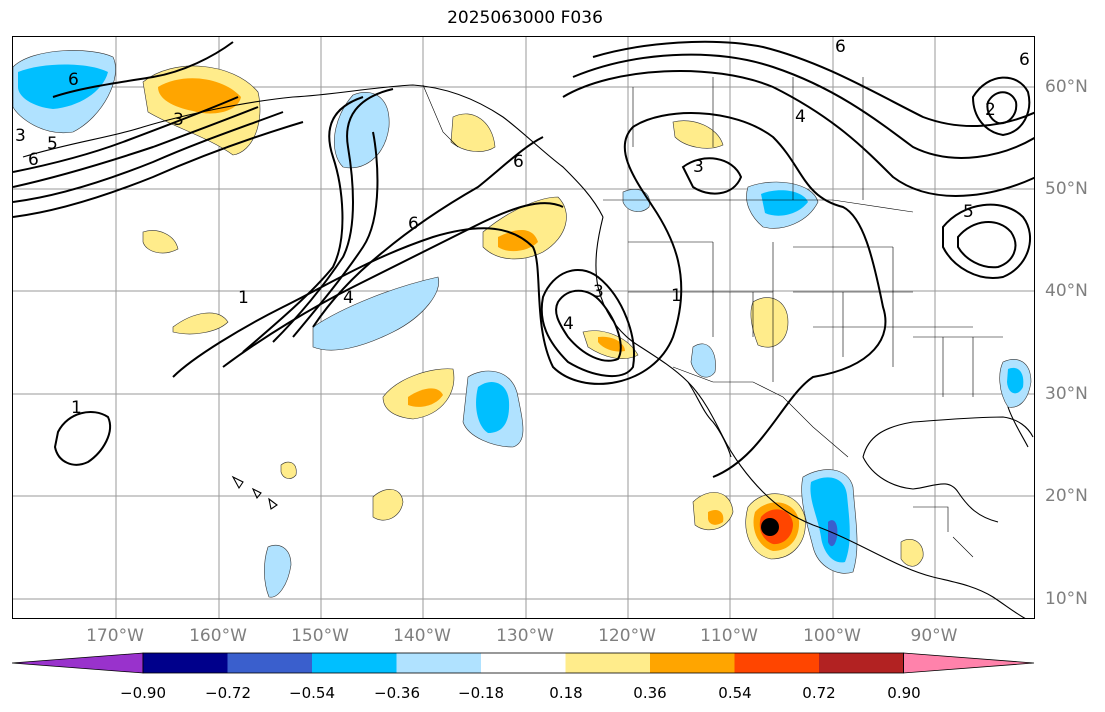  Describe the element at coordinates (934, 636) in the screenshot. I see `lon-label: 90°W` at that location.